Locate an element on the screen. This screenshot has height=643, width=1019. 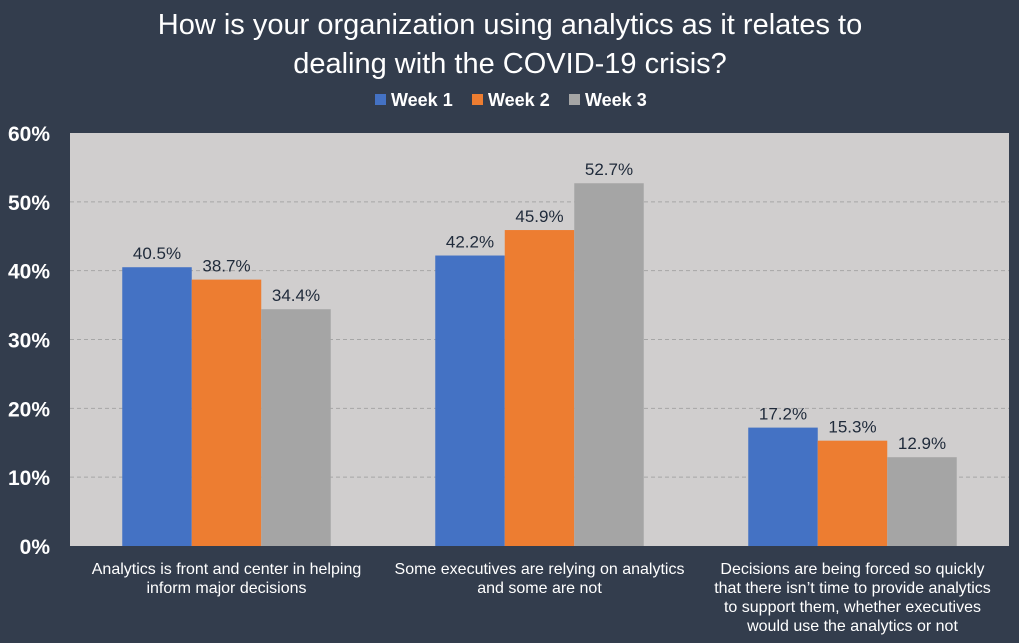
y-tick-label-0: 0% is located at coordinates (35, 547).